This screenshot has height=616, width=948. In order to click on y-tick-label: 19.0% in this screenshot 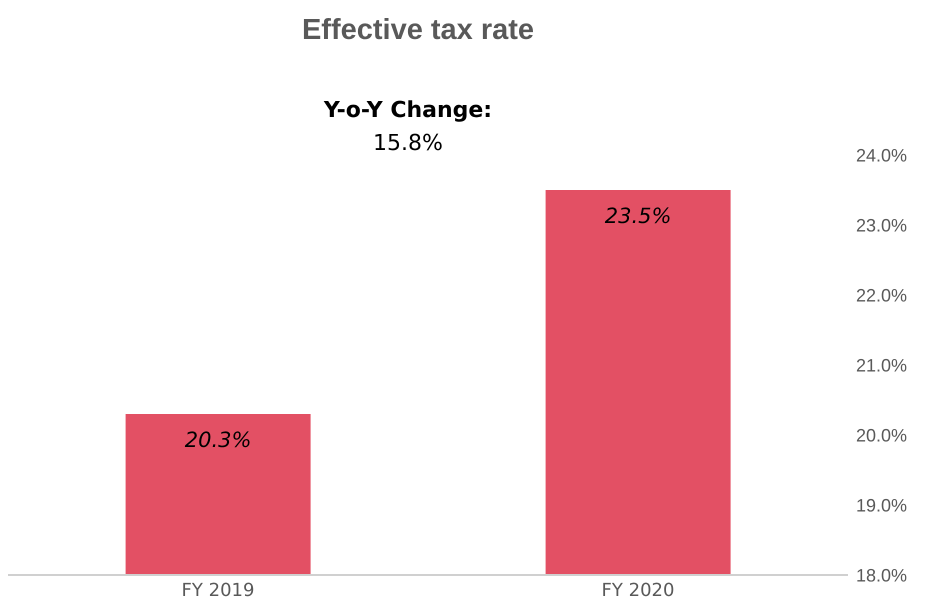, I will do `click(882, 505)`.